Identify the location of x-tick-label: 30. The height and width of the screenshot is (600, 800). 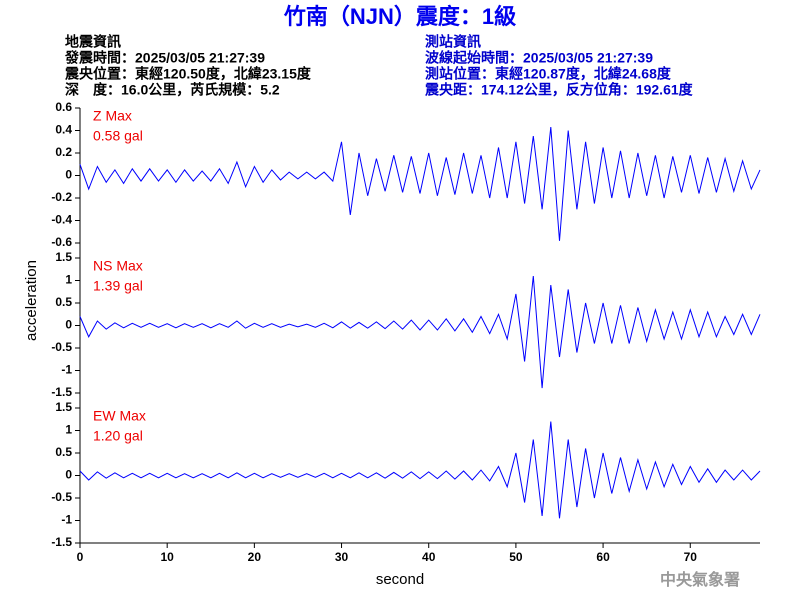
(342, 557).